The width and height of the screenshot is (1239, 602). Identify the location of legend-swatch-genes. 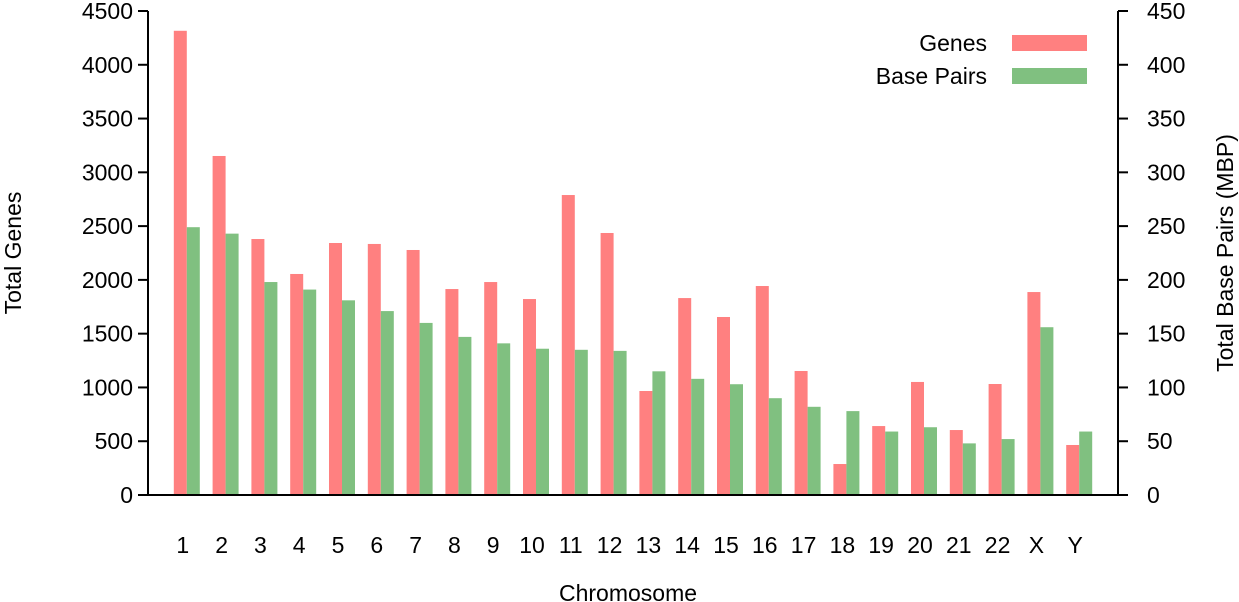
(1049, 43).